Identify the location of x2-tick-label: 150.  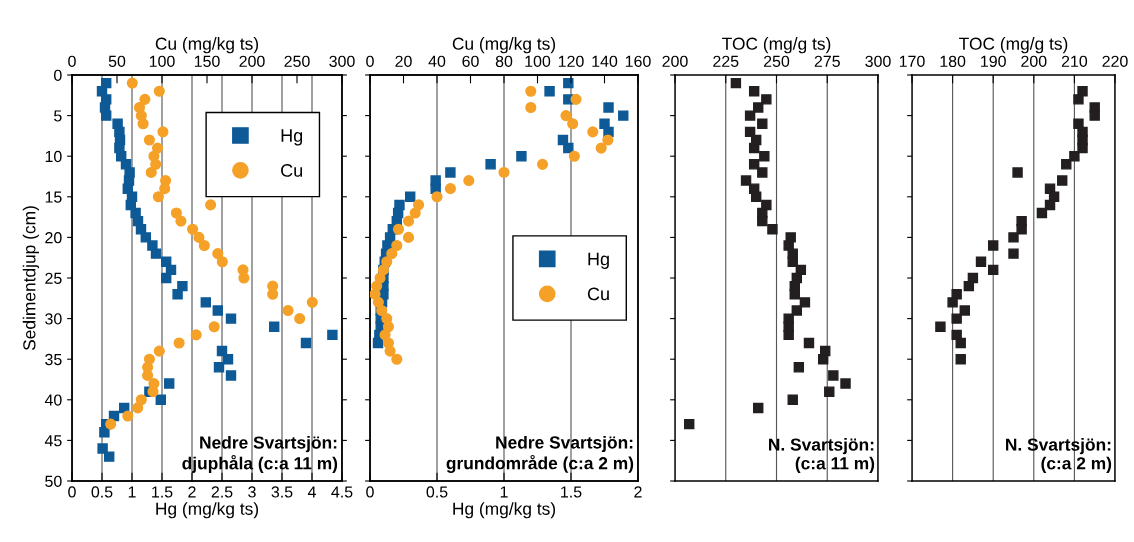
(207, 61).